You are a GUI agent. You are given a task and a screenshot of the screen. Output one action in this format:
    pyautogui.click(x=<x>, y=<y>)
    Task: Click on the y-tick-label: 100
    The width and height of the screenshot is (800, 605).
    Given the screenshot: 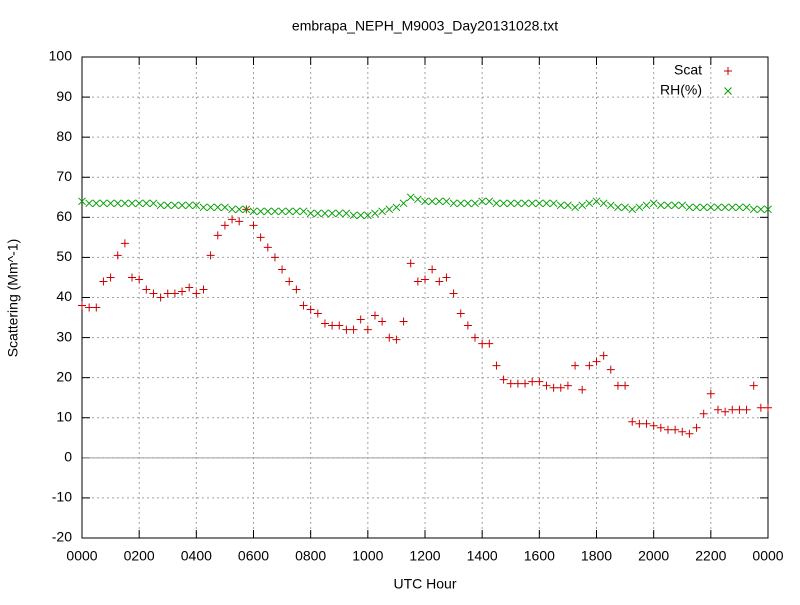 What is the action you would take?
    pyautogui.click(x=61, y=56)
    